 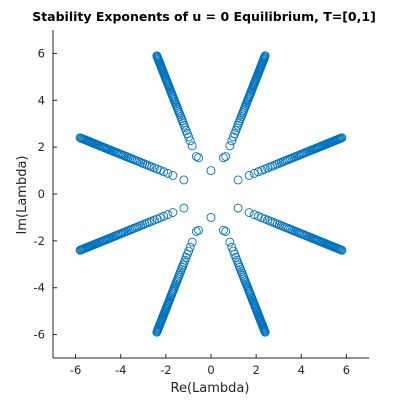 I want to click on x-tick-label: -2, so click(x=165, y=370).